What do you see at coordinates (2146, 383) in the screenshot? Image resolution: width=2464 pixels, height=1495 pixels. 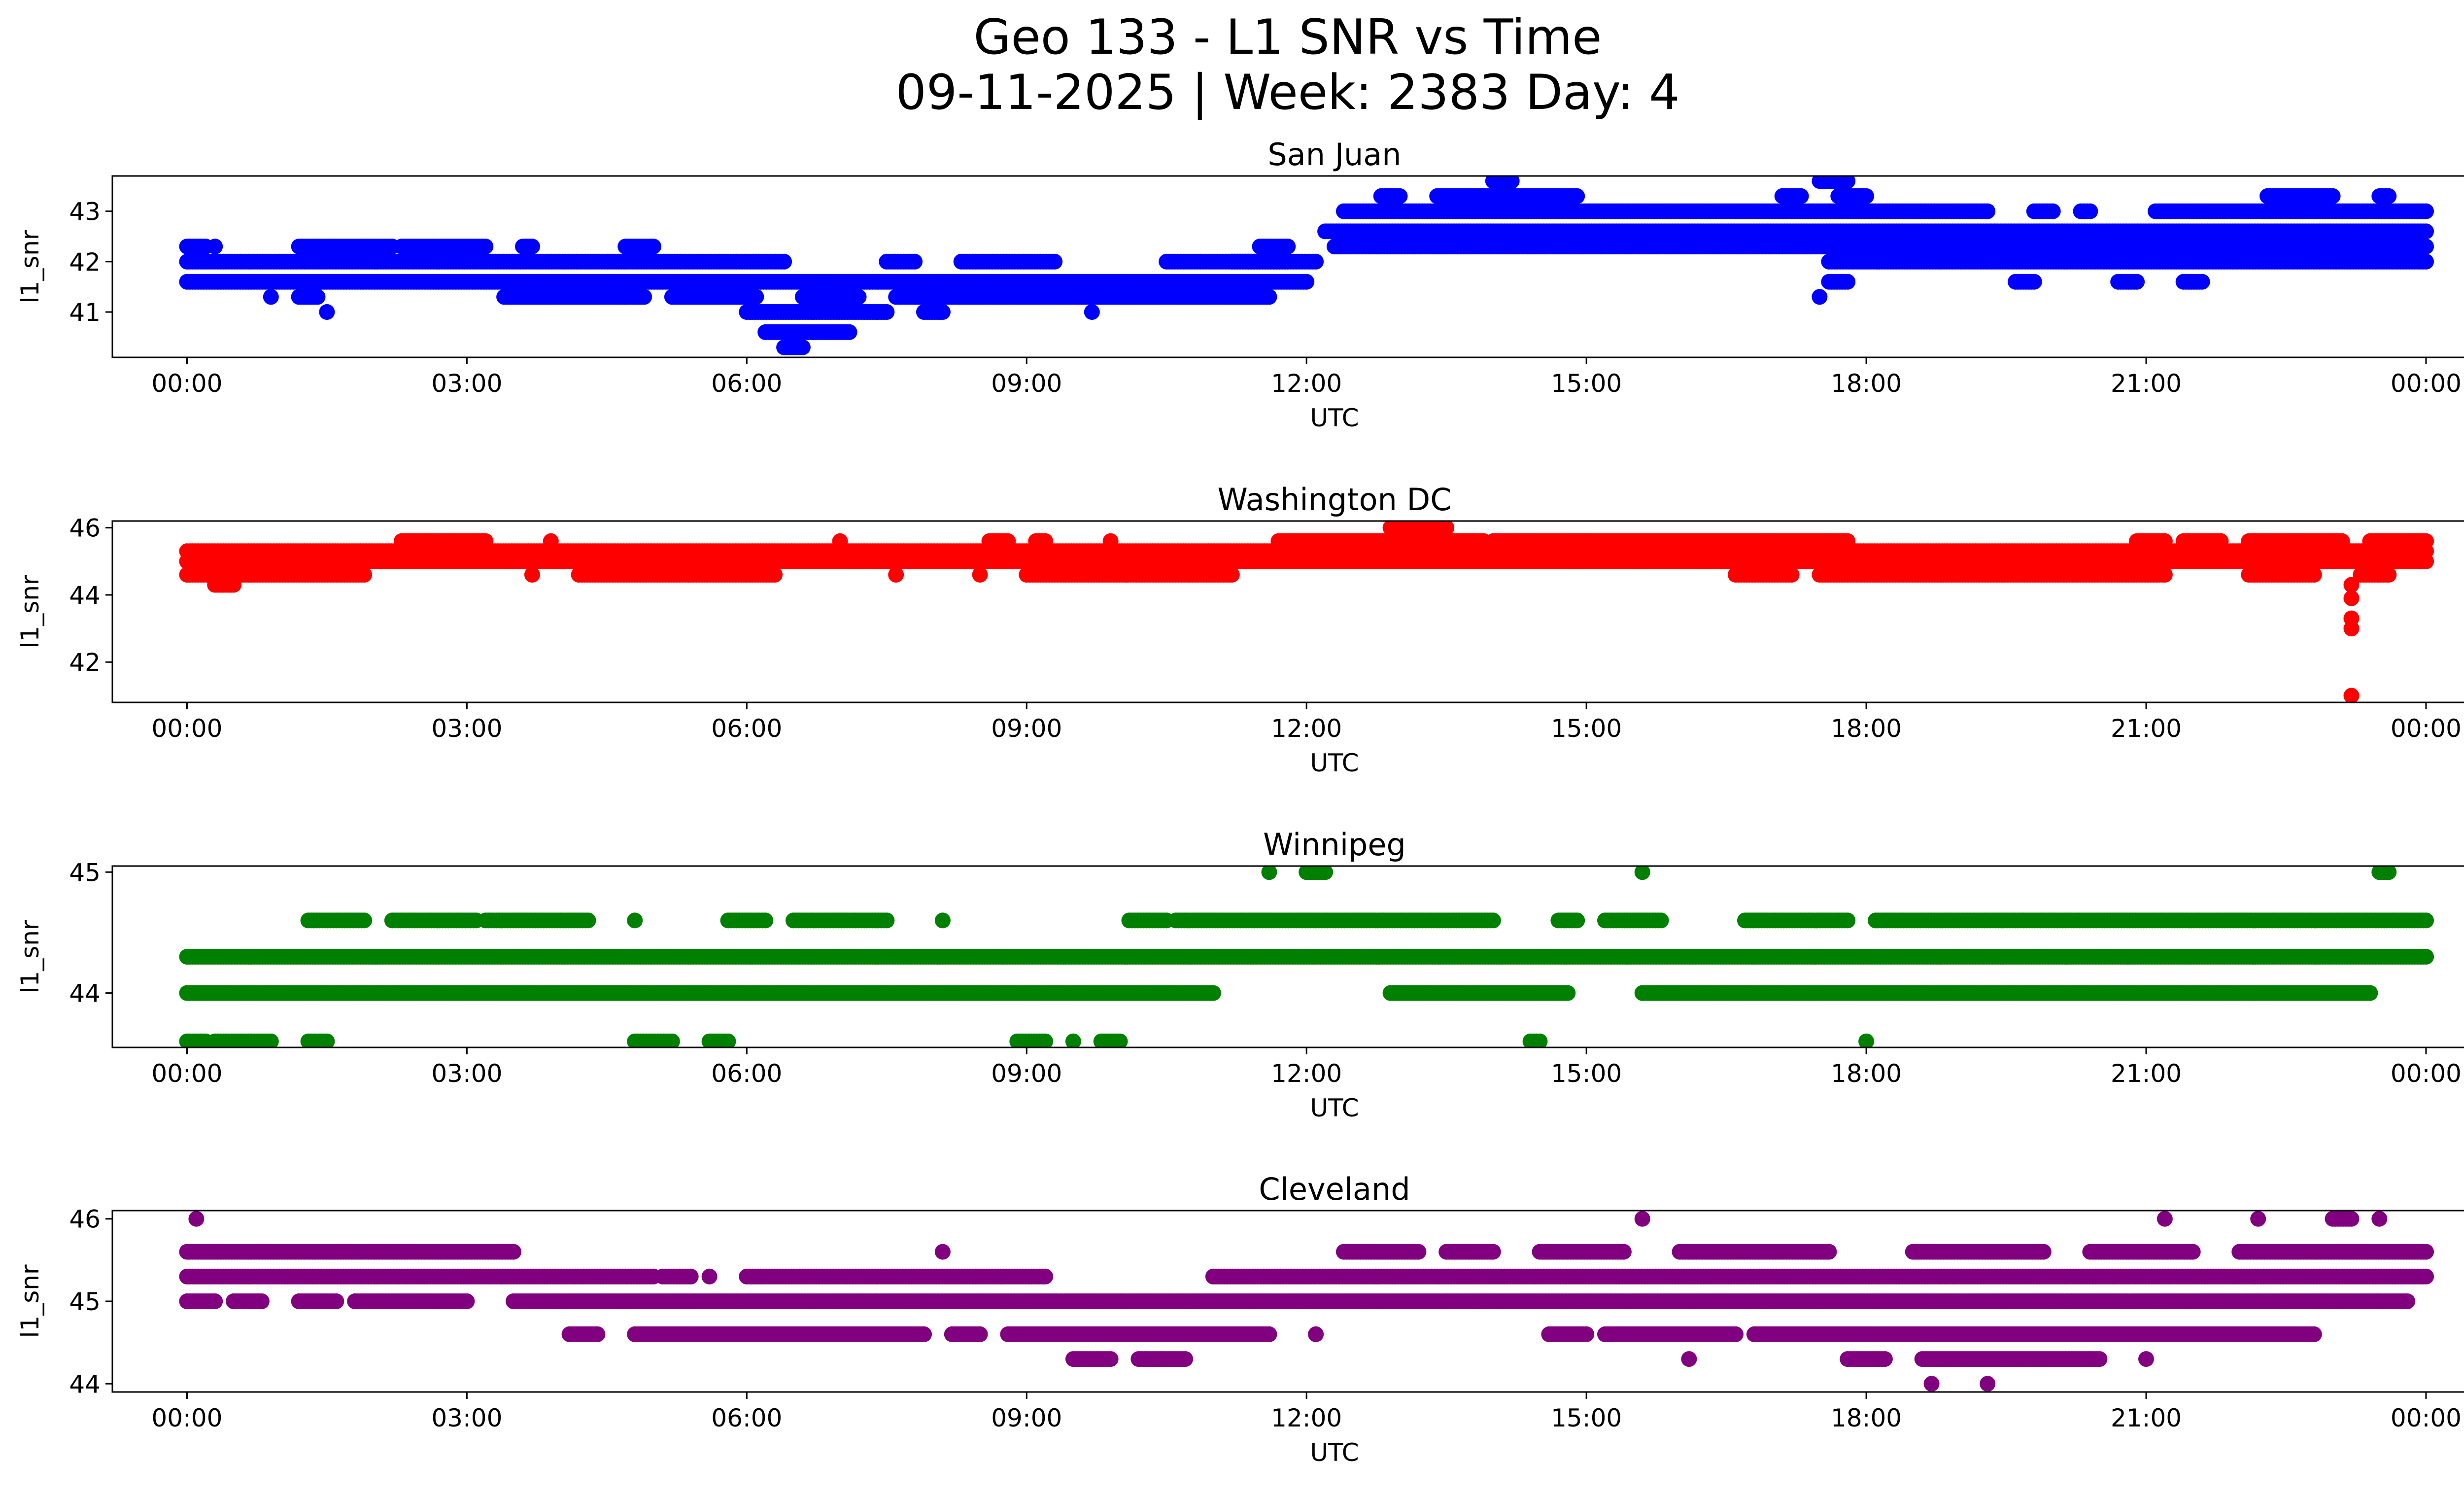 I see `x-tick-label: 21:00` at bounding box center [2146, 383].